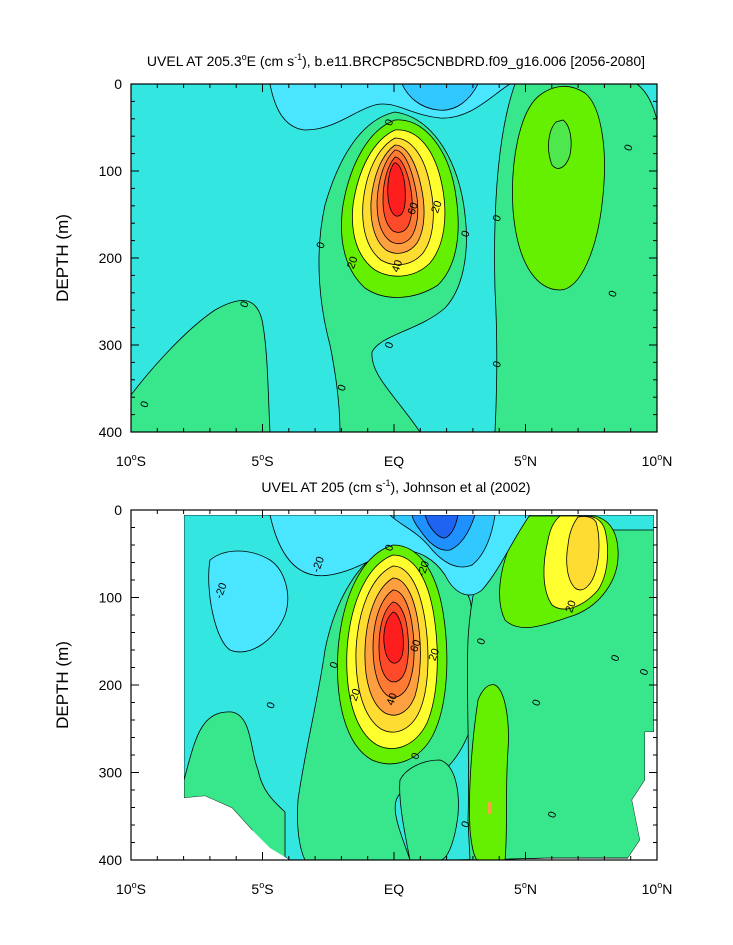 The width and height of the screenshot is (733, 945). Describe the element at coordinates (393, 637) in the screenshot. I see `p2-fill-eqw-dkred` at that location.